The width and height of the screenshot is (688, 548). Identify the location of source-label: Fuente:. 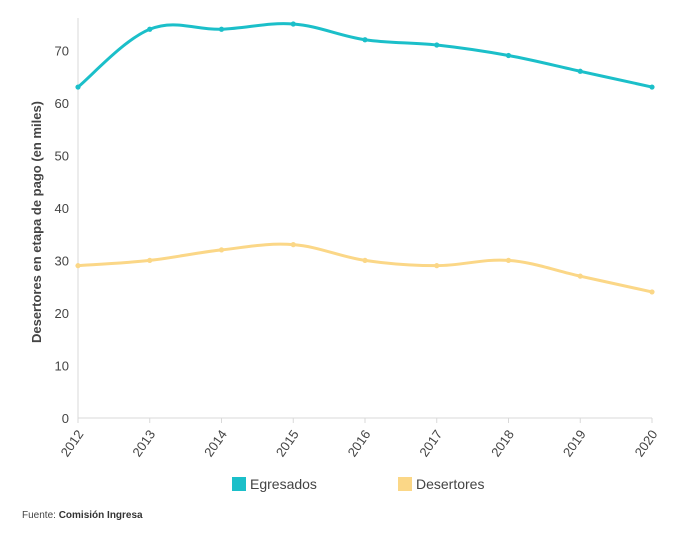
(39, 515).